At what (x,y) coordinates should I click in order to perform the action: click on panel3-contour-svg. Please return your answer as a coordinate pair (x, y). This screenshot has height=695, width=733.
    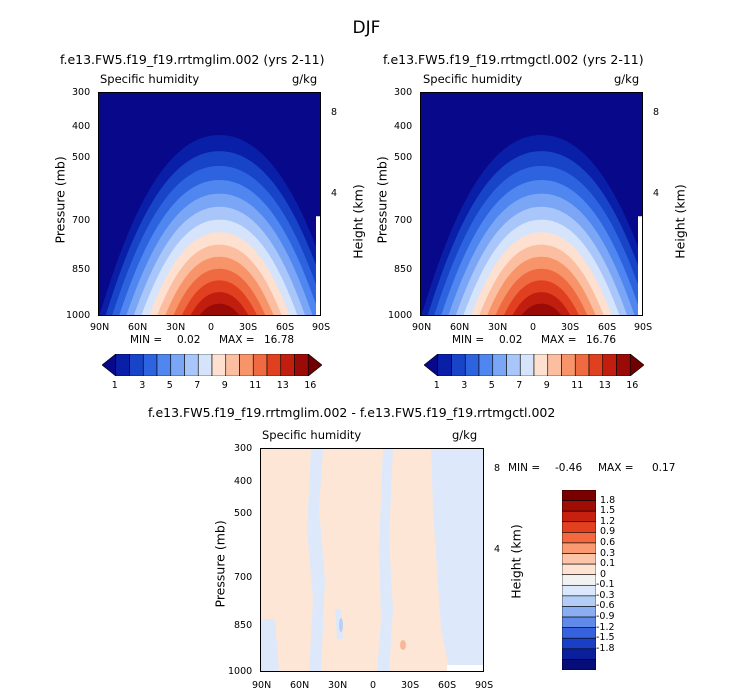
    Looking at the image, I should click on (372, 560).